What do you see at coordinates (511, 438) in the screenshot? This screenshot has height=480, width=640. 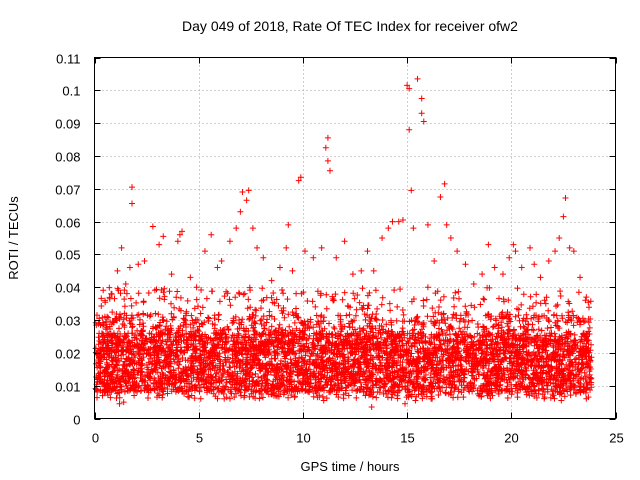 I see `x-tick-label: 20` at bounding box center [511, 438].